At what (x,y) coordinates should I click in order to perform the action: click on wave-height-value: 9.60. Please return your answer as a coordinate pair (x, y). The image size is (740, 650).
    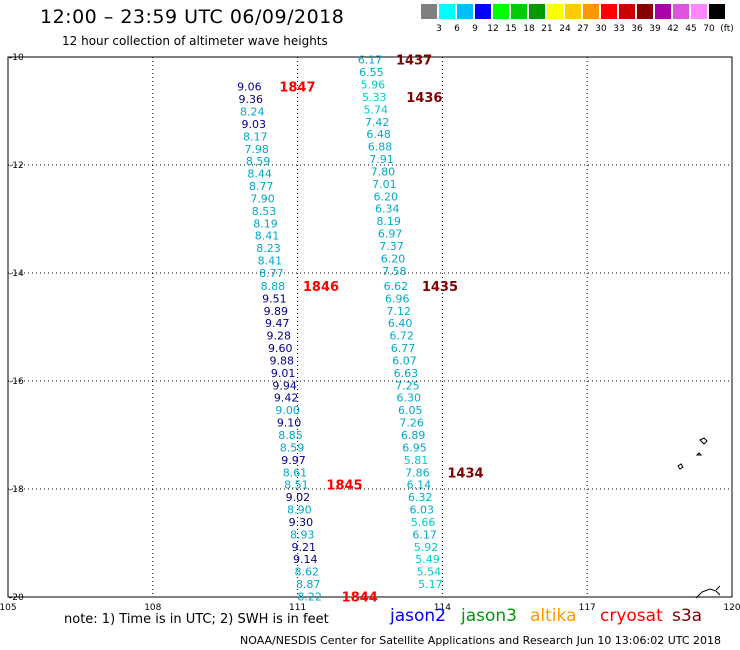
    Looking at the image, I should click on (280, 348).